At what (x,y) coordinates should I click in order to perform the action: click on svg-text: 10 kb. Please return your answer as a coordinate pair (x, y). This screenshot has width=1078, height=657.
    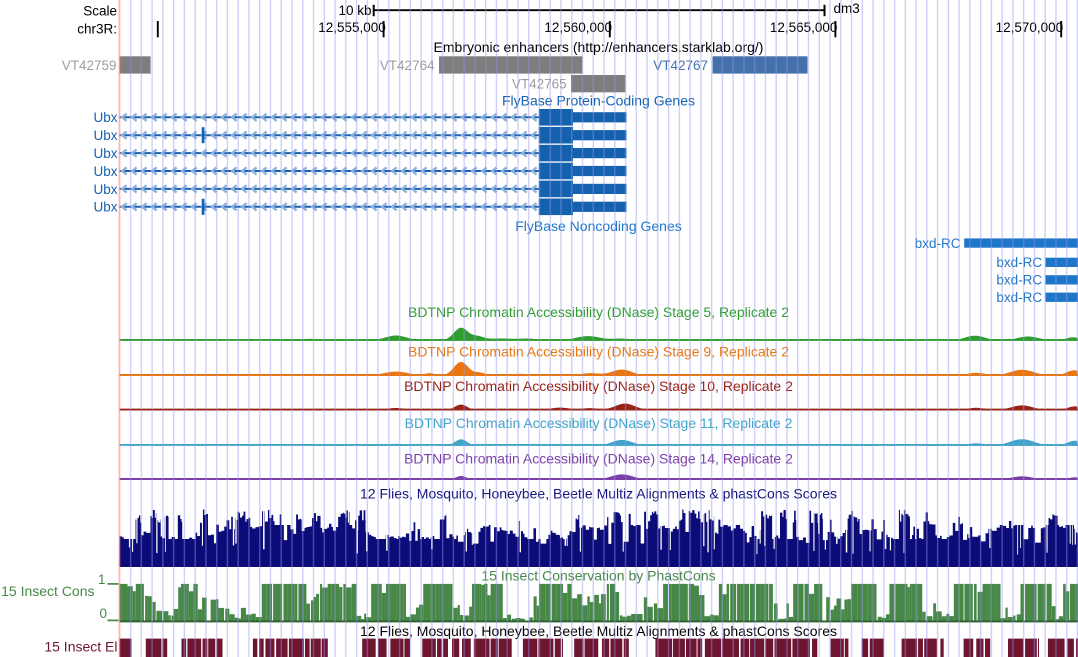
    Looking at the image, I should click on (354, 10).